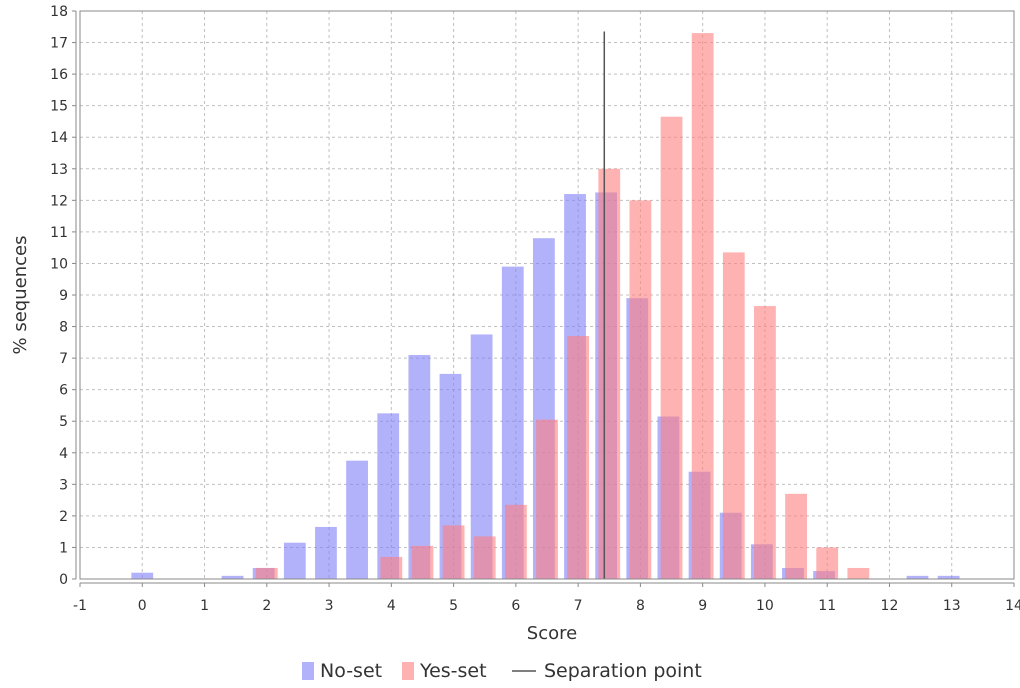  I want to click on y-tick-label: 16, so click(59, 75).